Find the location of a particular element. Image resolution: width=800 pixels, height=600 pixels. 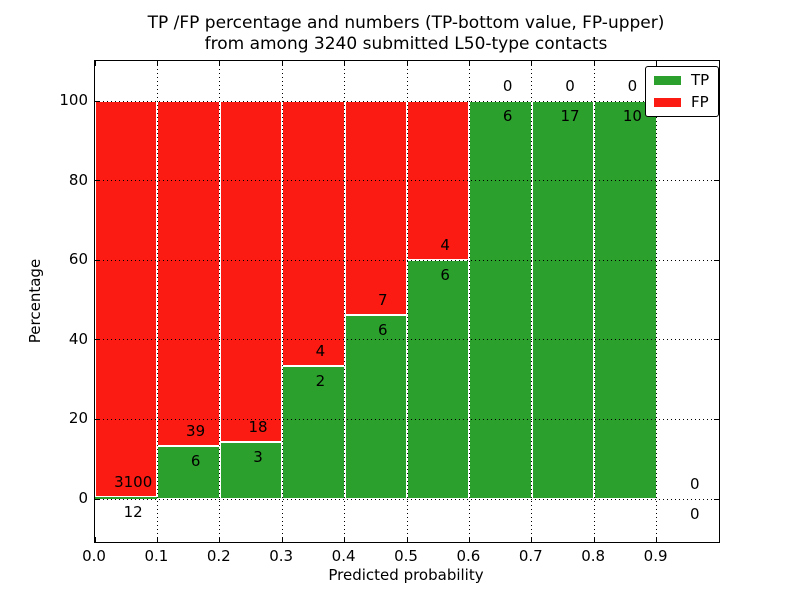

tp-count-label: 3 is located at coordinates (258, 457).